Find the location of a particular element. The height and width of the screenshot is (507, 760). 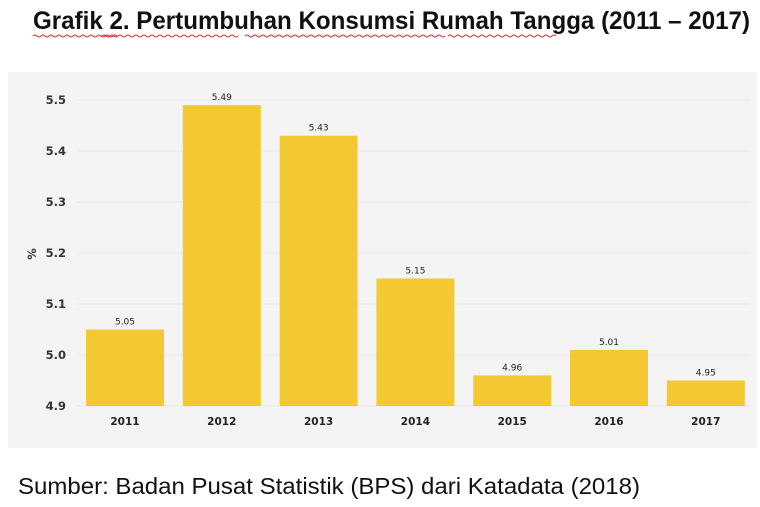

bar-2014 is located at coordinates (415, 342).